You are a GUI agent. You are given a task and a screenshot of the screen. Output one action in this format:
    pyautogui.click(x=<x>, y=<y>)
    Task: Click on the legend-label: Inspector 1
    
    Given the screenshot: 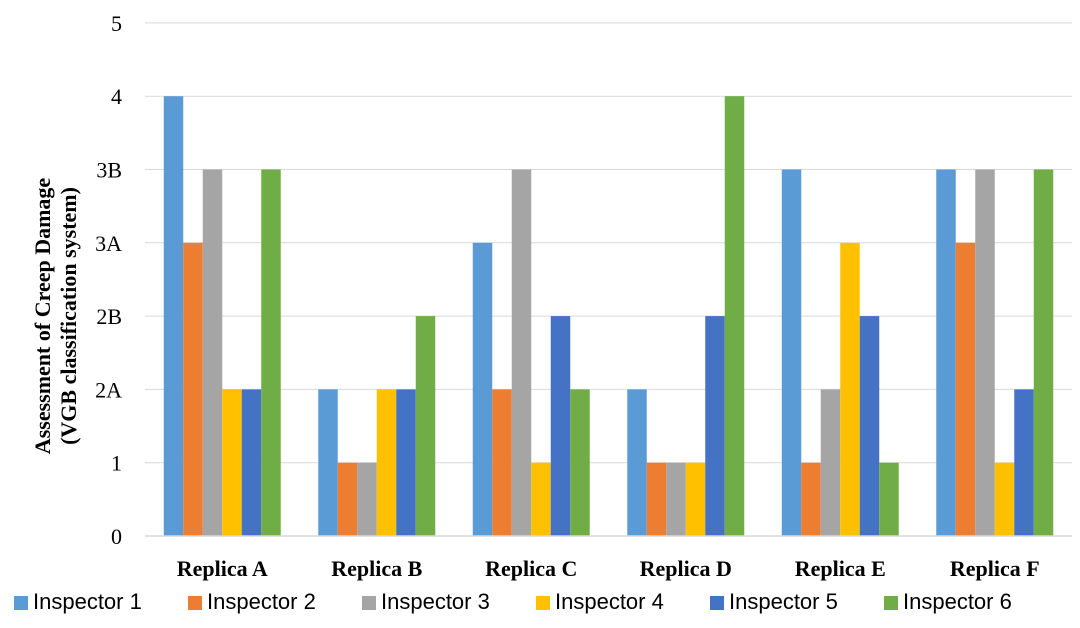 What is the action you would take?
    pyautogui.click(x=87, y=601)
    